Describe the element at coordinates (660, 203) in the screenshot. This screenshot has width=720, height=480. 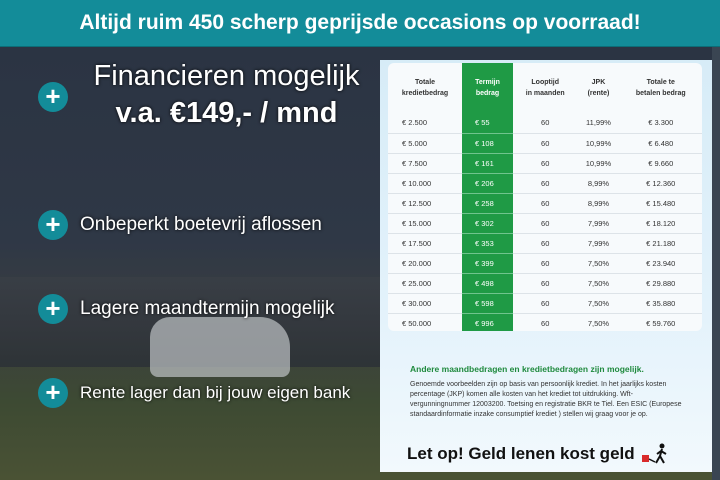
I see `table-cell: € 15.480` at that location.